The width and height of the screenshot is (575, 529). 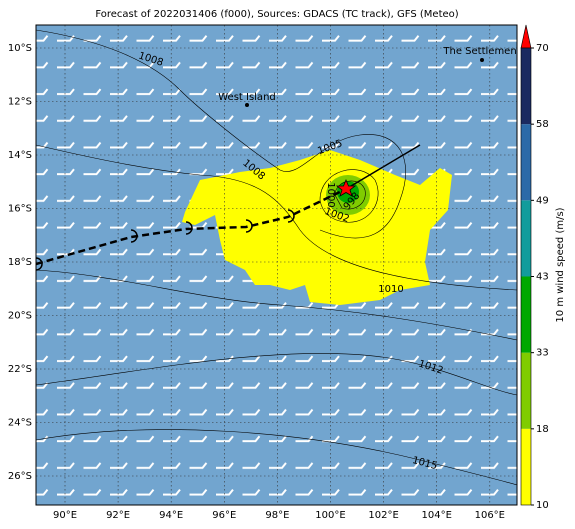 I want to click on track, so click(x=191, y=226).